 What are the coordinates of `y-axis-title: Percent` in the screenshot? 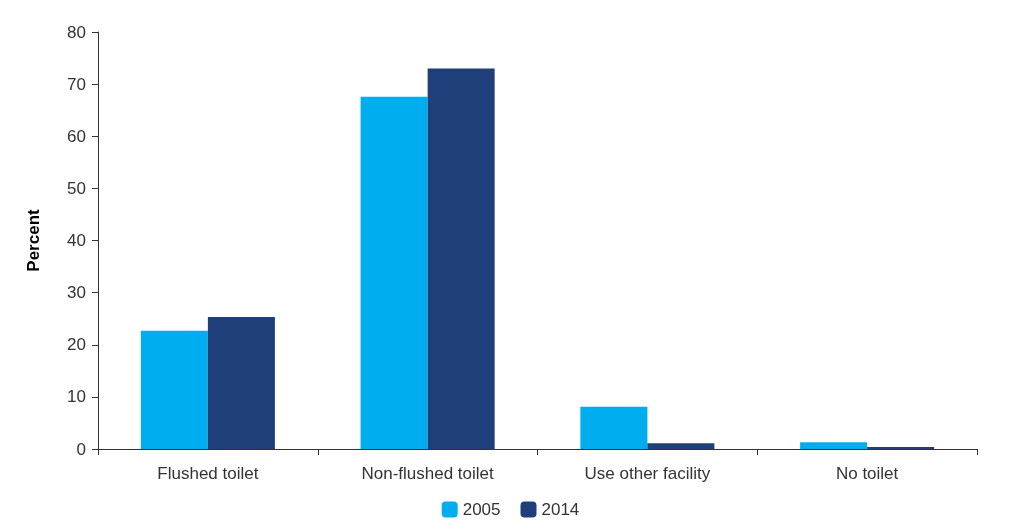 It's located at (33, 240).